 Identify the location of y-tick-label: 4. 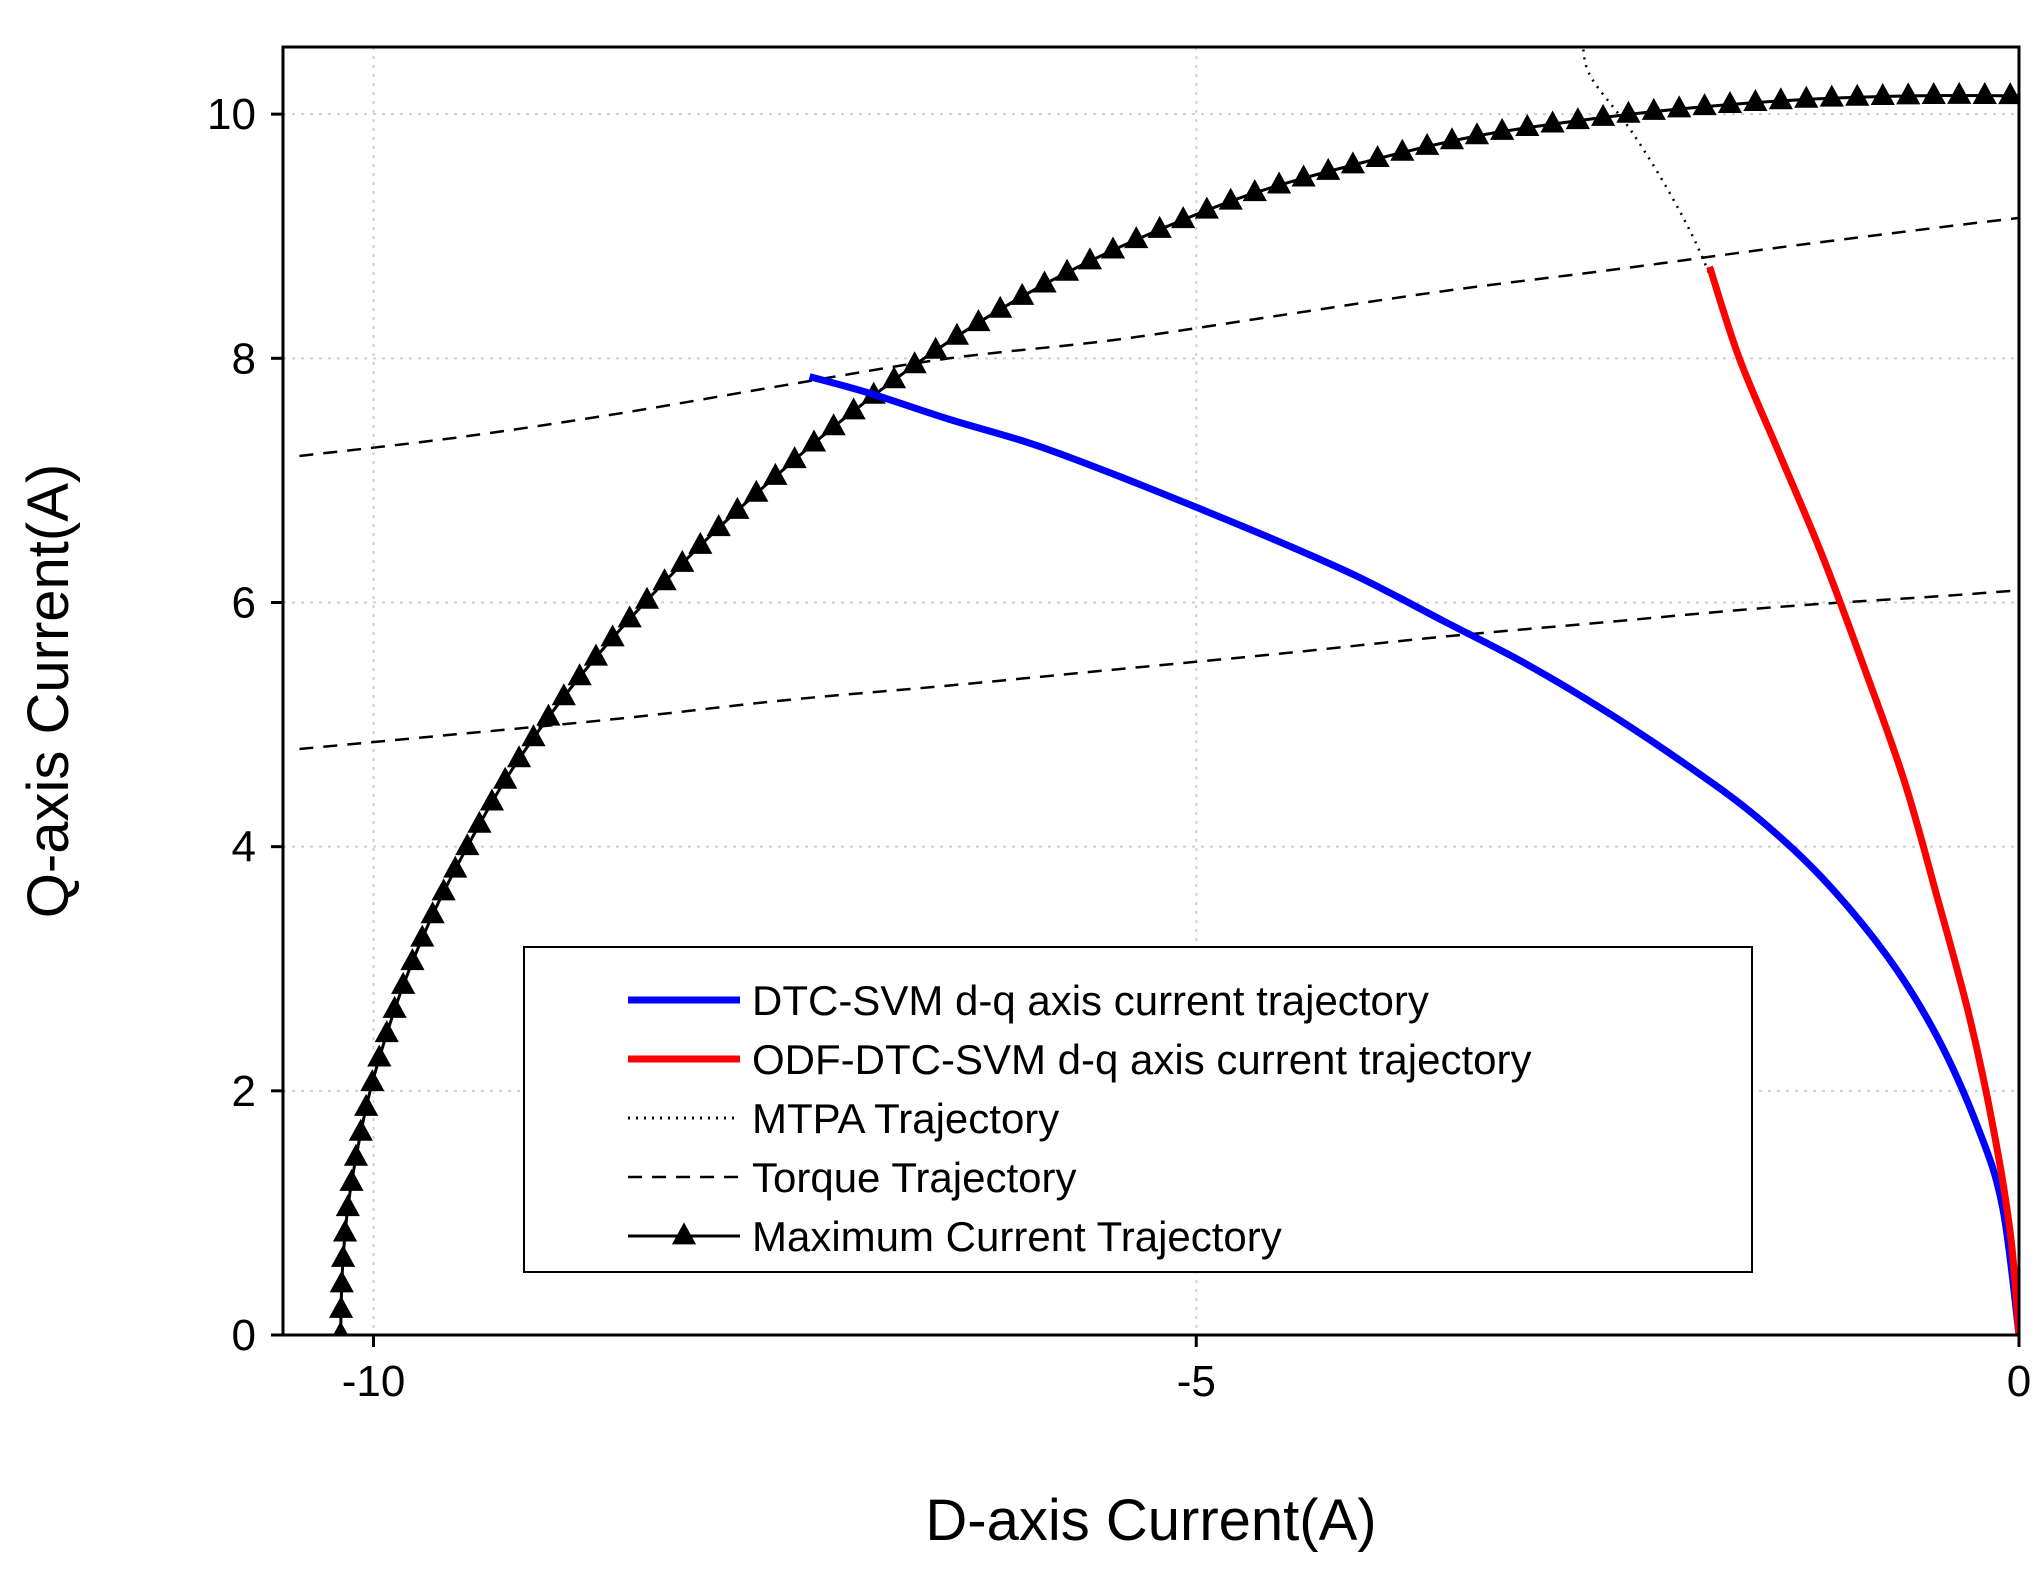
(244, 847).